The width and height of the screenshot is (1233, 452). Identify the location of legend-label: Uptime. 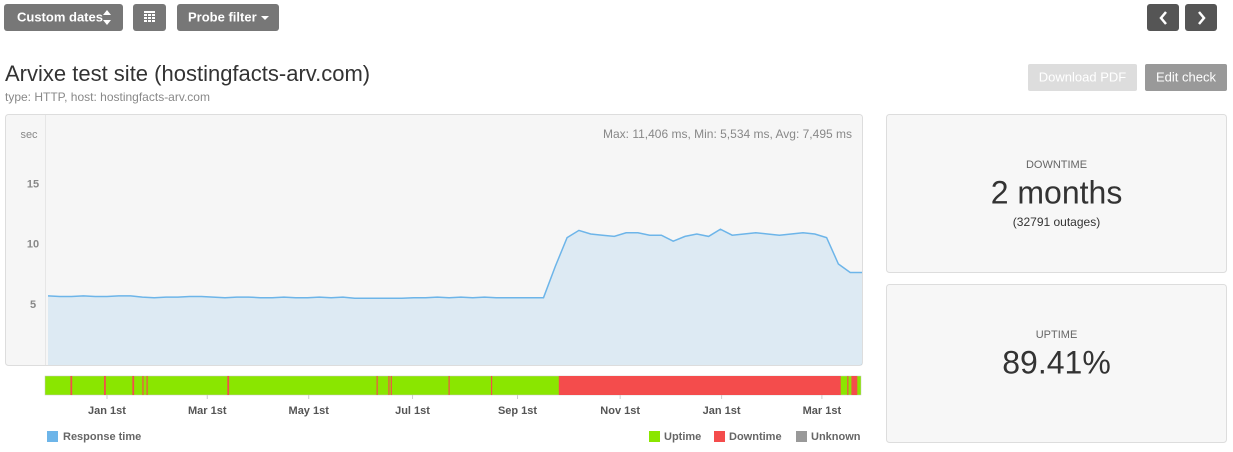
(682, 437).